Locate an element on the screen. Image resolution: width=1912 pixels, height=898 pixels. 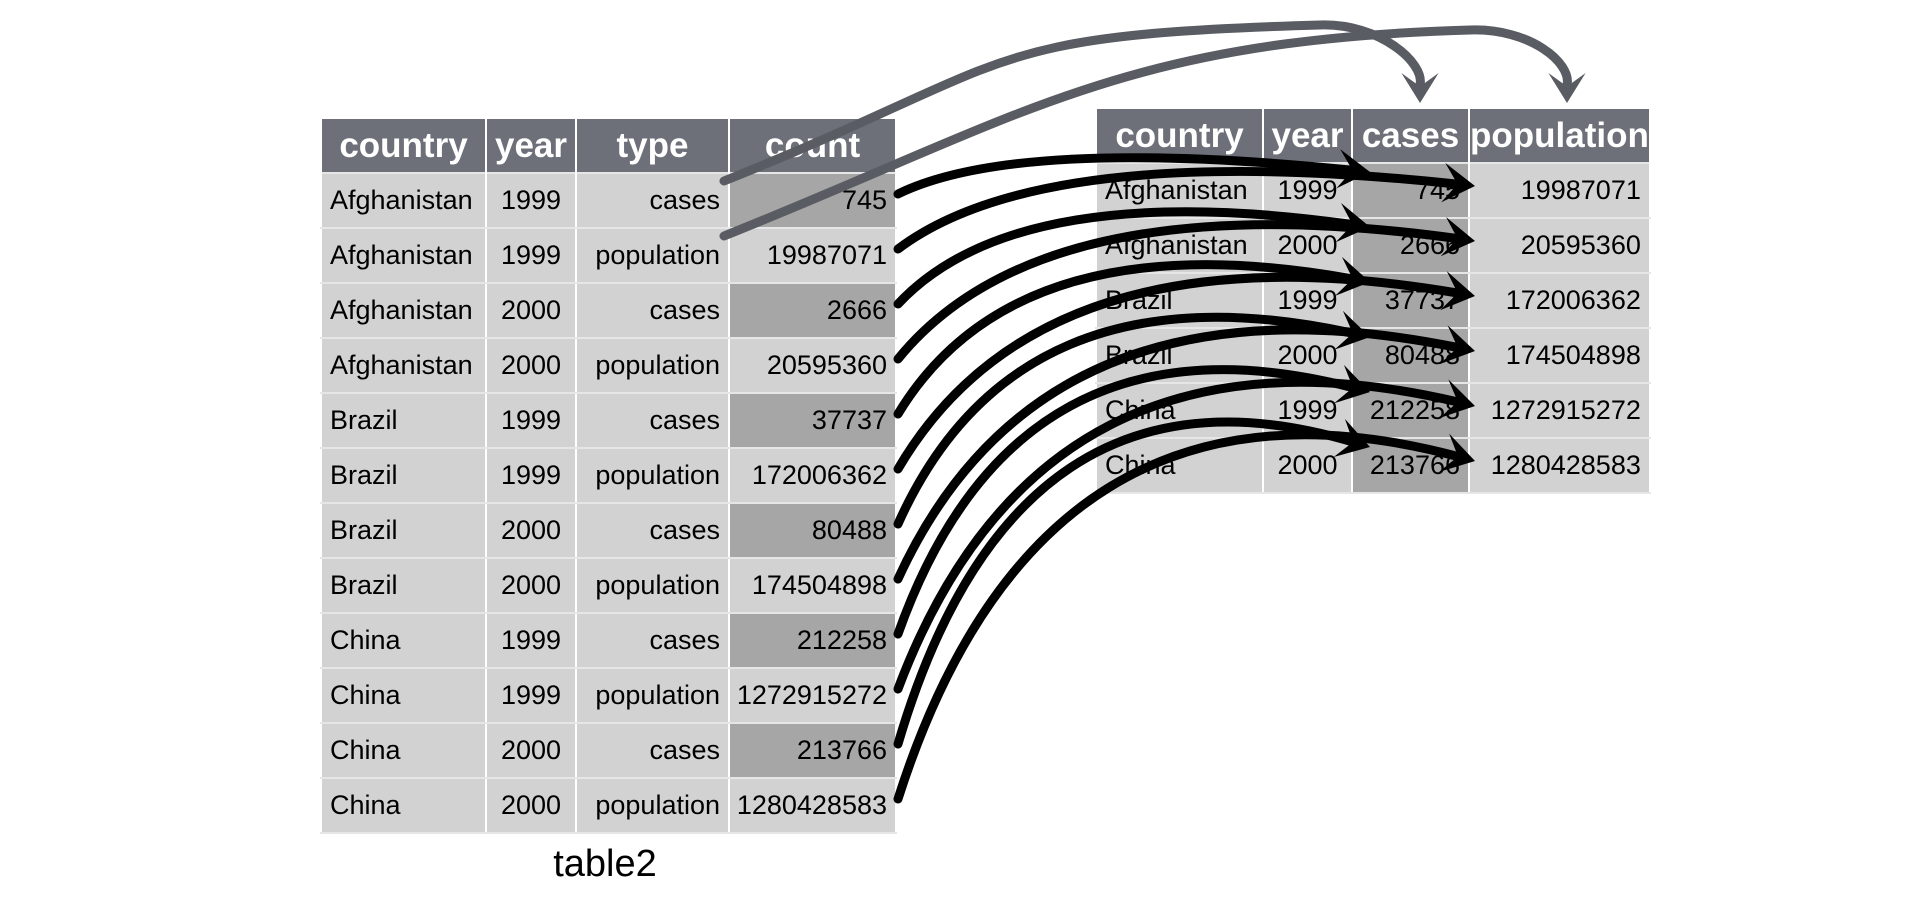
right-cell-cases: 745 is located at coordinates (1410, 190).